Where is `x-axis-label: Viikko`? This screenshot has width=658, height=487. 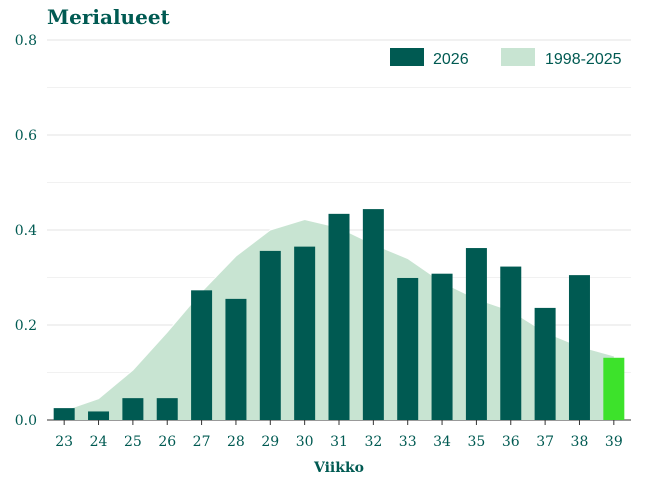 x-axis-label: Viikko is located at coordinates (338, 468).